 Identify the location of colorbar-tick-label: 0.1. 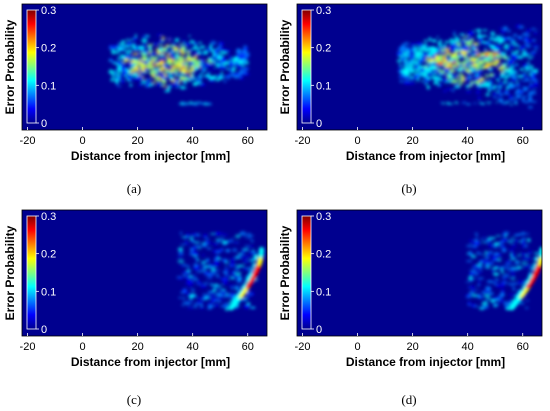
(48, 86).